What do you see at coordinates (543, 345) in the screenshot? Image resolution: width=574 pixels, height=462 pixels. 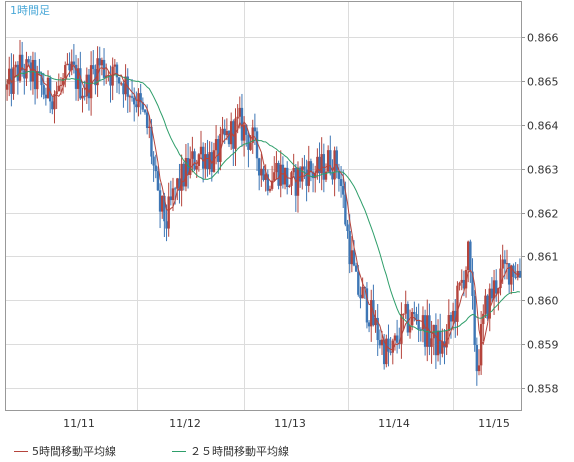 I see `y-tick-label: 0.859` at bounding box center [543, 345].